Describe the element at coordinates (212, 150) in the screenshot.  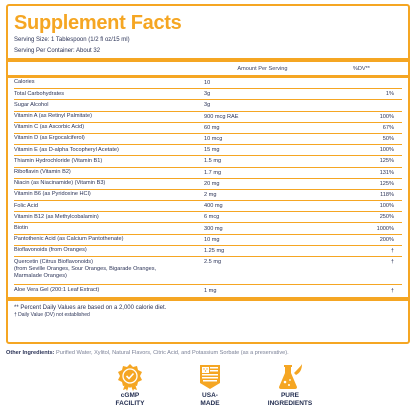
I see `nutrient-amount: 15 mg` at that location.